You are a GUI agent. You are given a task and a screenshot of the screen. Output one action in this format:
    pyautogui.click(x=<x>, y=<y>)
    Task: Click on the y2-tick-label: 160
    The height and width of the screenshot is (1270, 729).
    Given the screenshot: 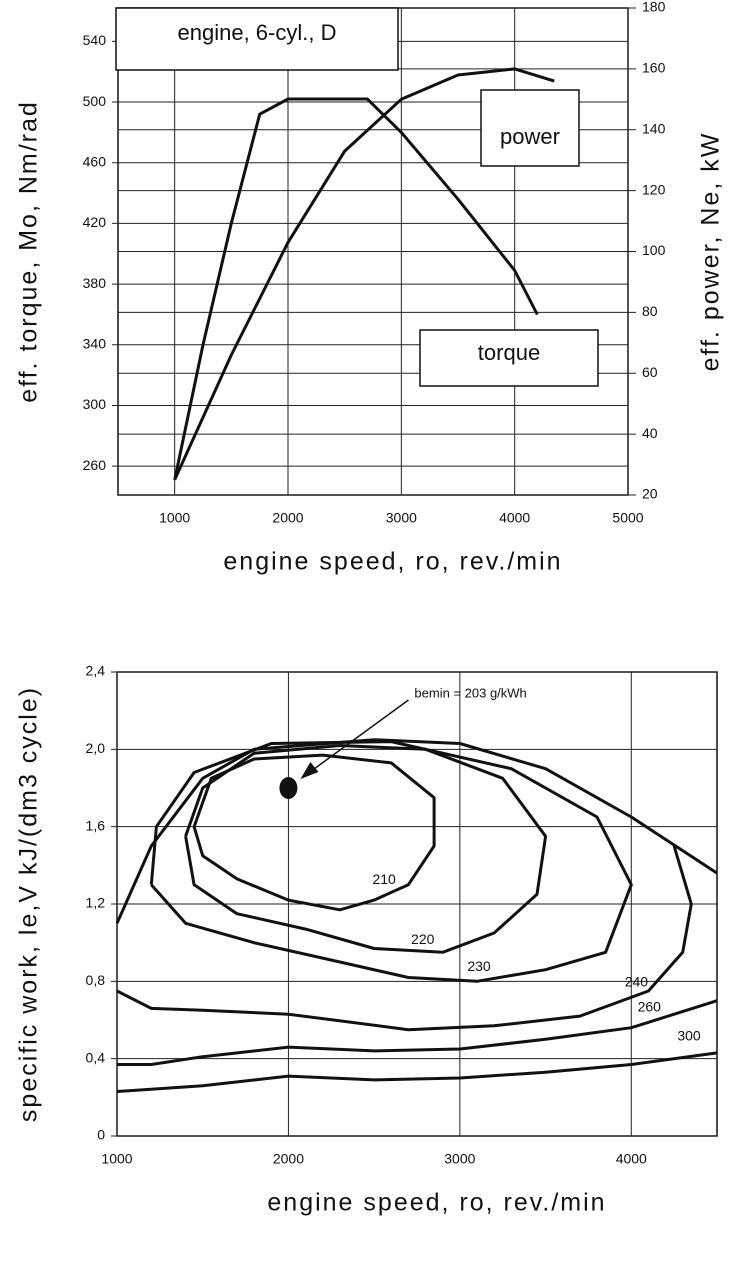 What is the action you would take?
    pyautogui.click(x=654, y=68)
    